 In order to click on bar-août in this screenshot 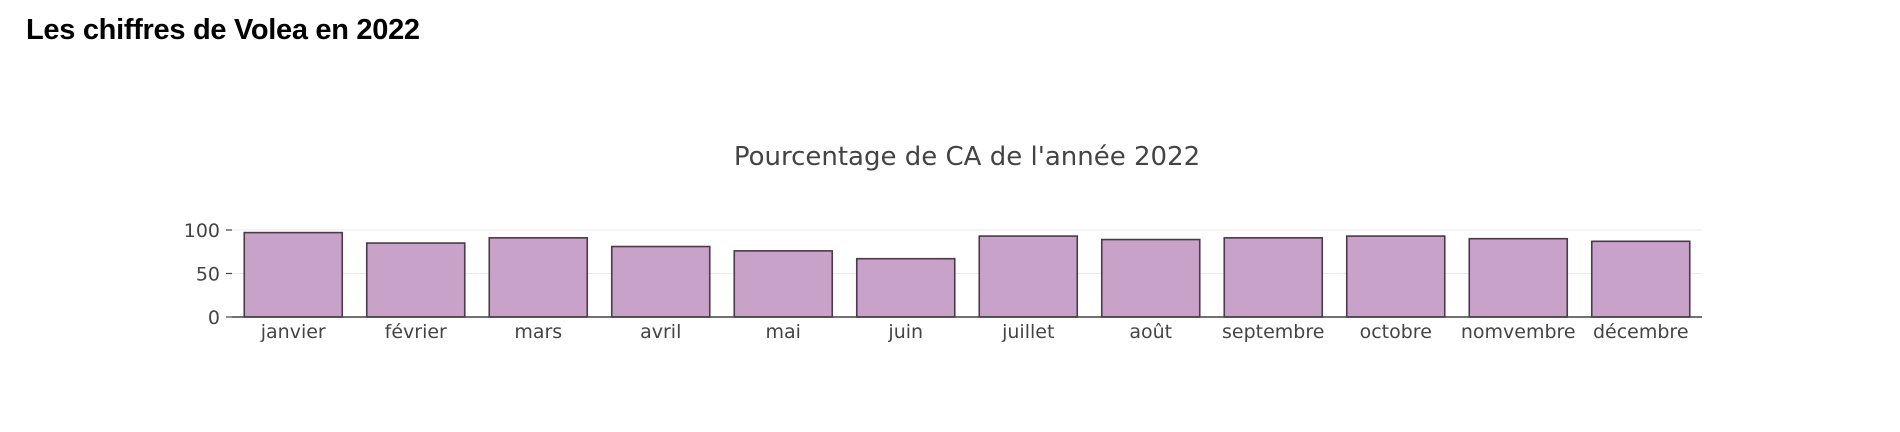, I will do `click(1150, 278)`.